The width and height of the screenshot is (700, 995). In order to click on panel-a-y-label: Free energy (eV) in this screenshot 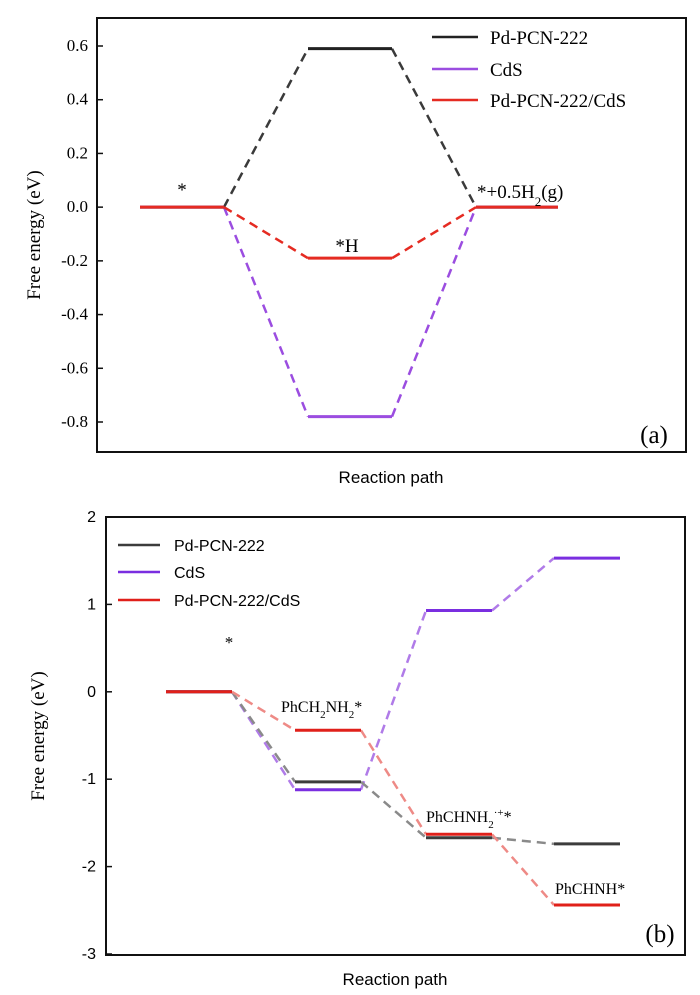, I will do `click(34, 234)`.